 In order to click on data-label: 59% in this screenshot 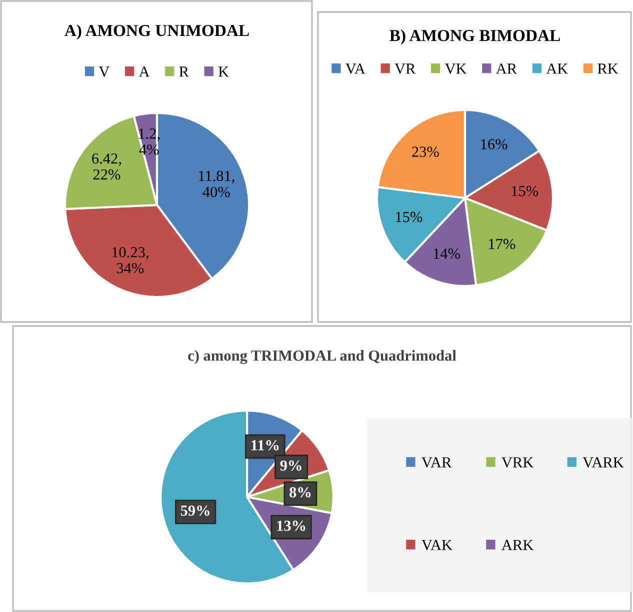, I will do `click(195, 510)`.